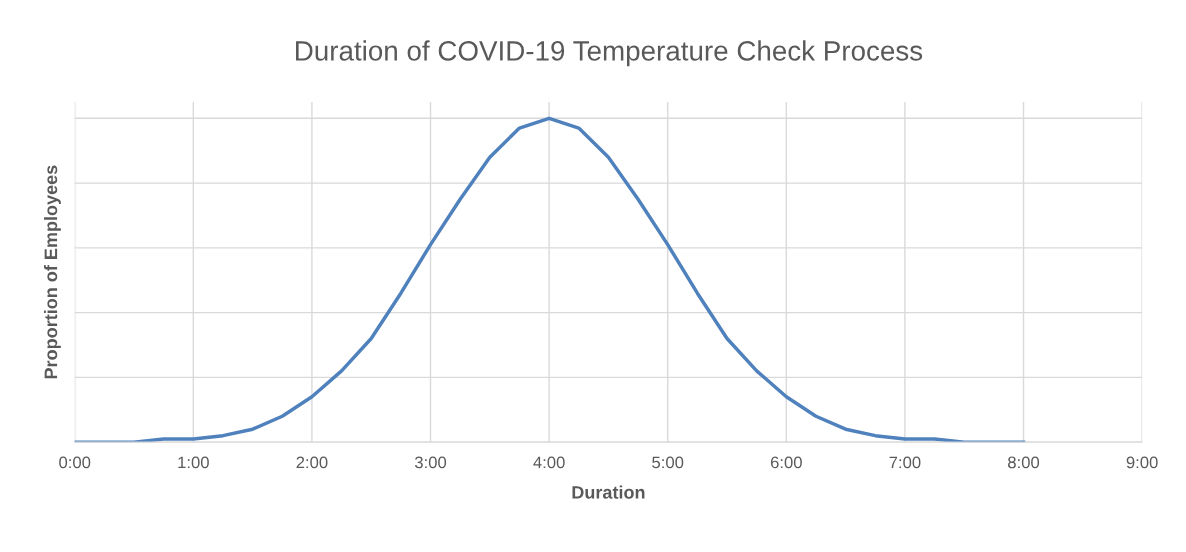 The height and width of the screenshot is (552, 1186). What do you see at coordinates (608, 492) in the screenshot?
I see `x-axis-title: Duration` at bounding box center [608, 492].